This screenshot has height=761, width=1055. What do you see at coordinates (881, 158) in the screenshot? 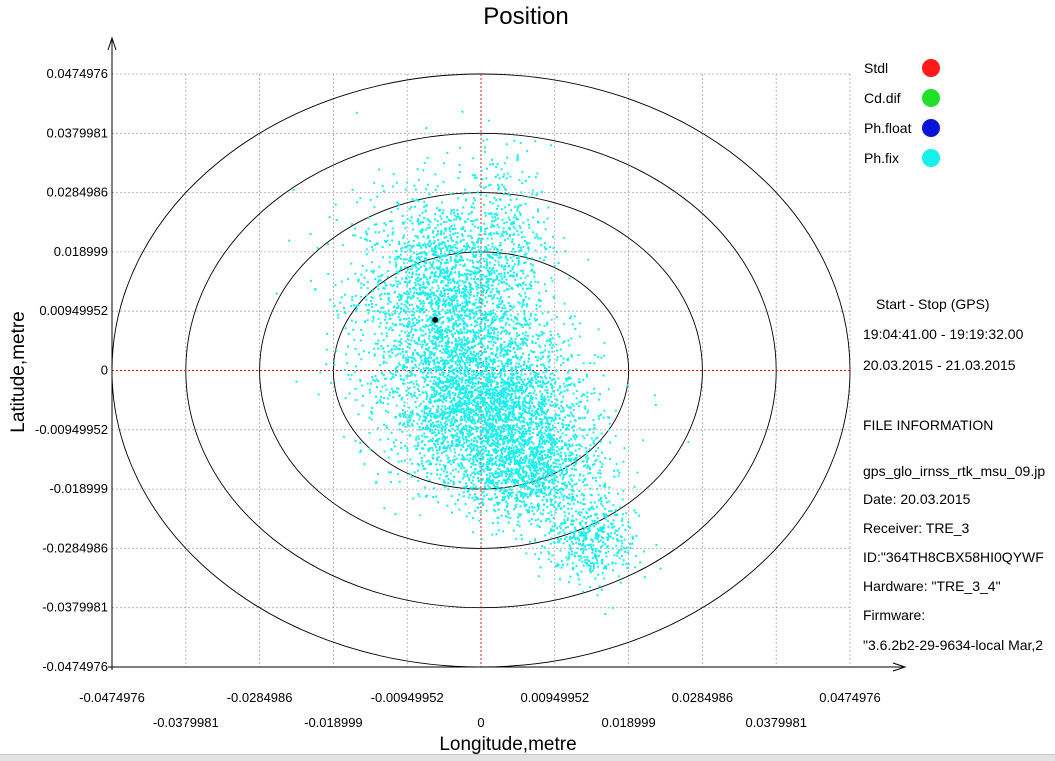
I see `legend-label: Ph.fix` at bounding box center [881, 158].